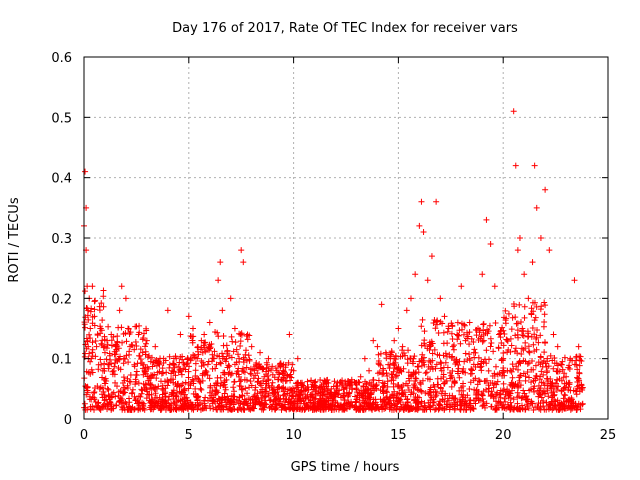 The width and height of the screenshot is (640, 480). What do you see at coordinates (608, 435) in the screenshot?
I see `x-tick-label: 25` at bounding box center [608, 435].